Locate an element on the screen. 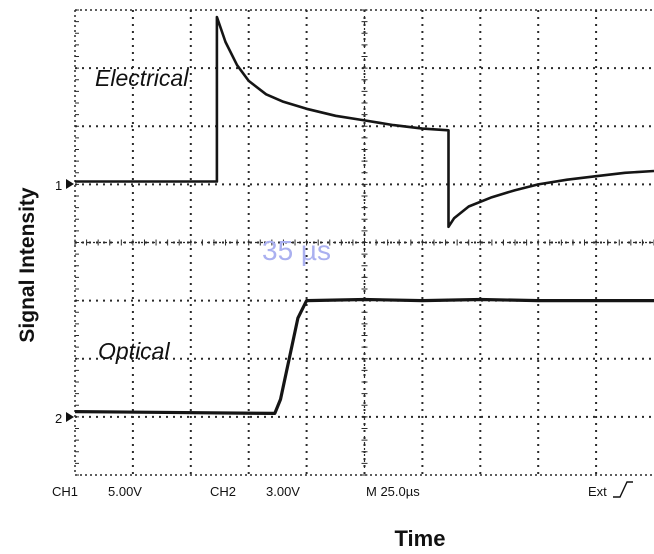  y-axis-label: Signal Intensity is located at coordinates (27, 265).